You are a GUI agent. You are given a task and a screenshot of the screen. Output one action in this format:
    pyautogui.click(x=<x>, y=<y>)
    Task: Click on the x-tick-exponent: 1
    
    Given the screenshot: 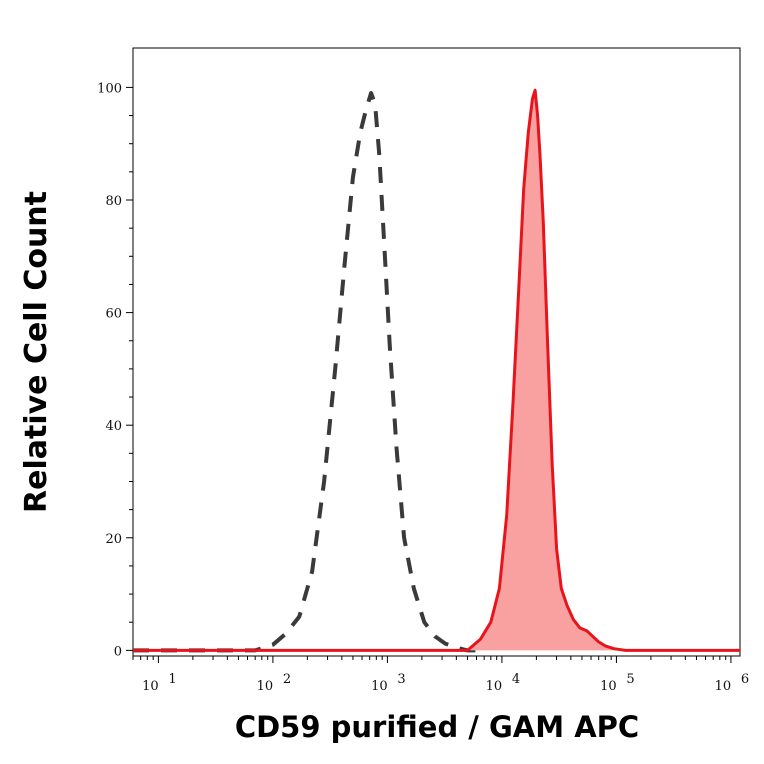 What is the action you would take?
    pyautogui.click(x=172, y=679)
    